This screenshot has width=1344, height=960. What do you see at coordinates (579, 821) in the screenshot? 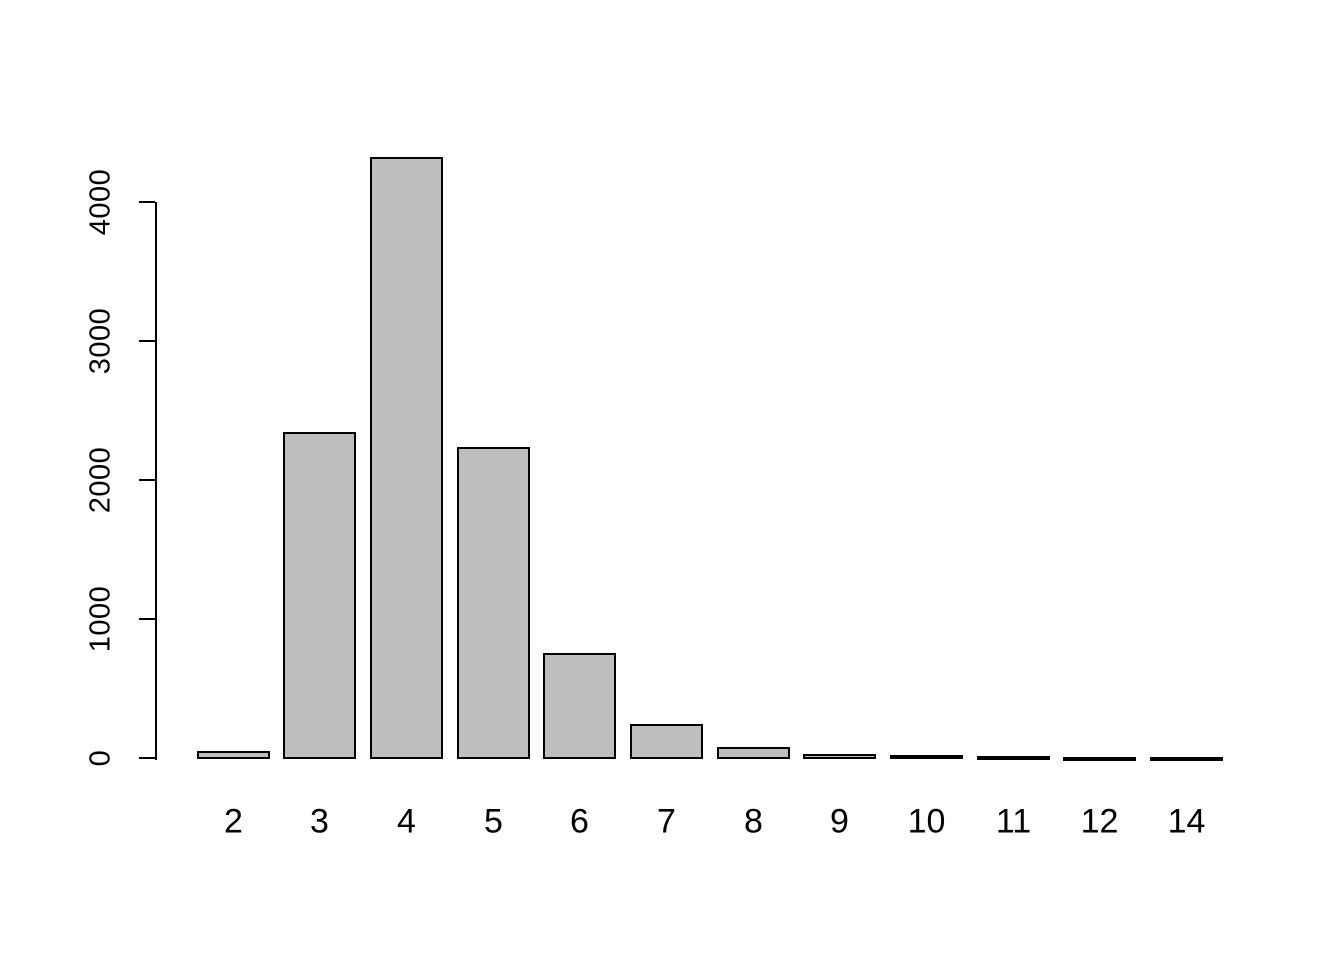
I see `x-axis-label-6: 6` at bounding box center [579, 821].